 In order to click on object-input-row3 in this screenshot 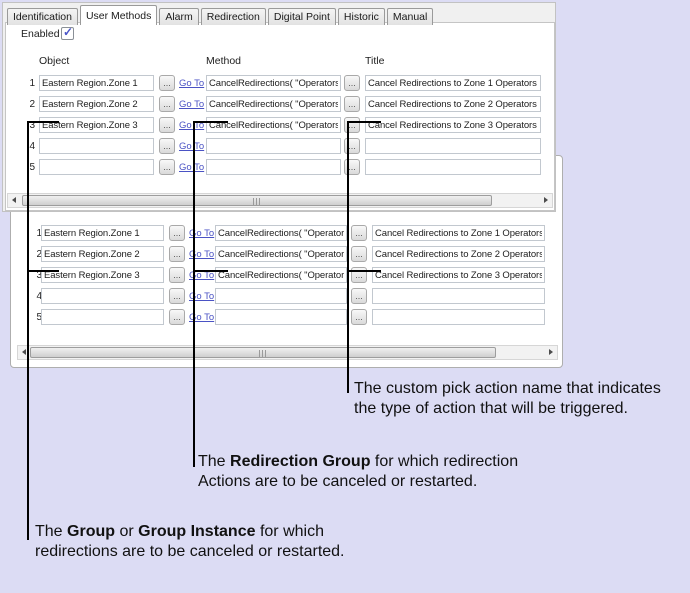, I will do `click(96, 125)`.